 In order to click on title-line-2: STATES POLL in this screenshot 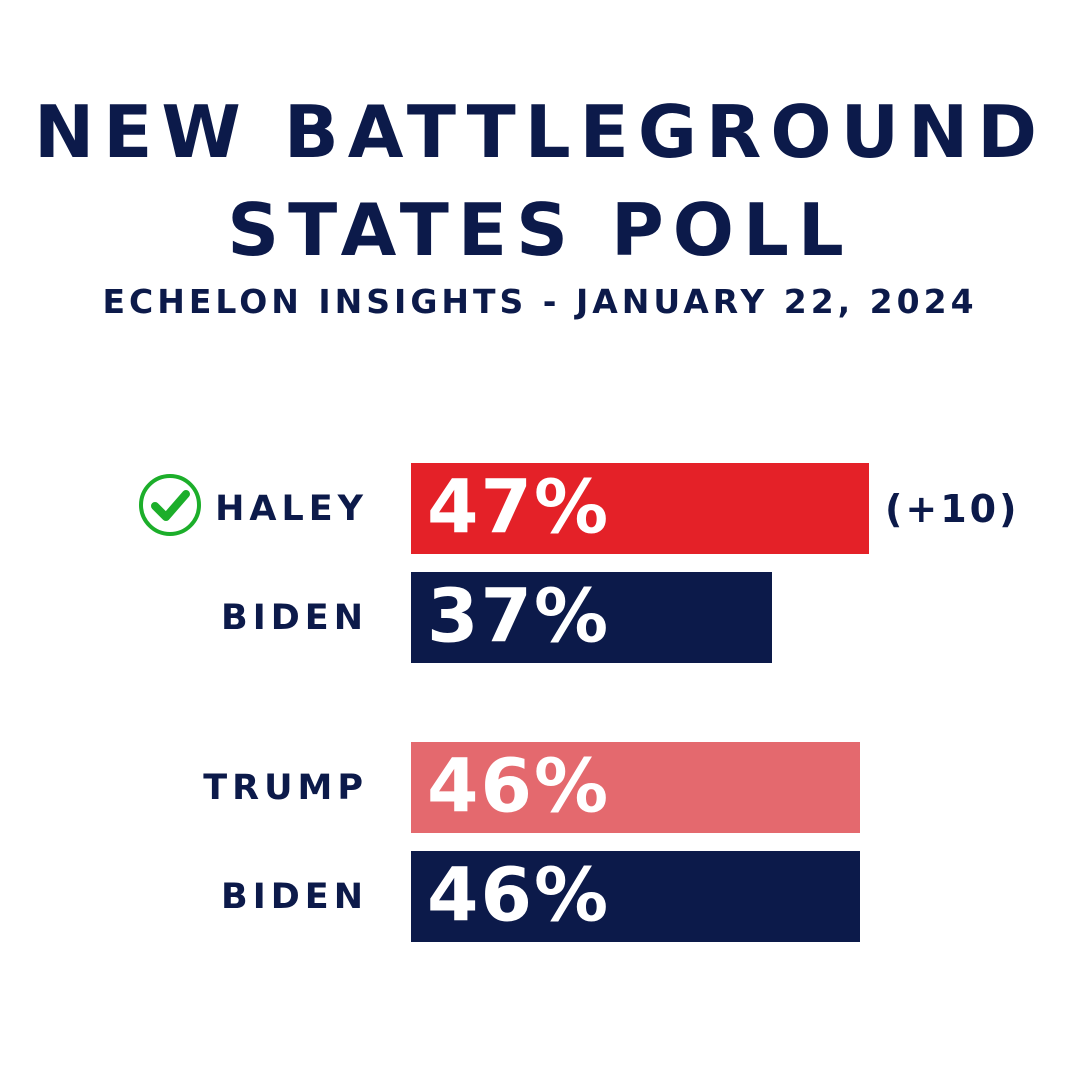, I will do `click(540, 230)`.